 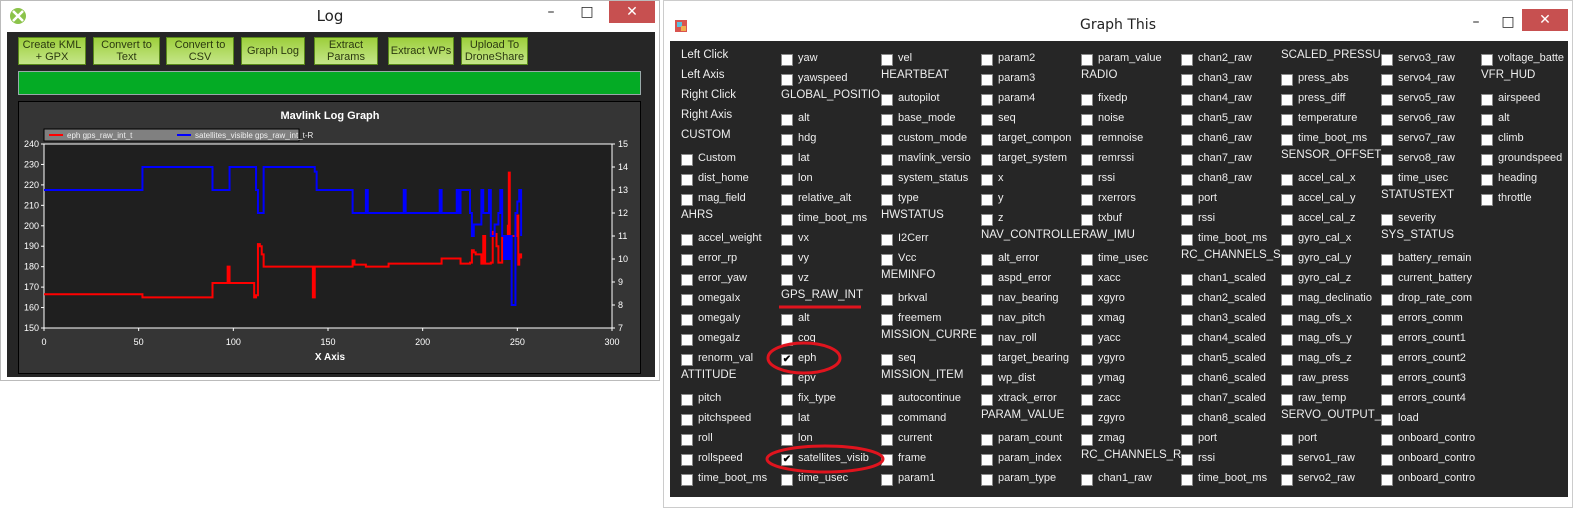 I want to click on checkbox-param-index, so click(x=987, y=459).